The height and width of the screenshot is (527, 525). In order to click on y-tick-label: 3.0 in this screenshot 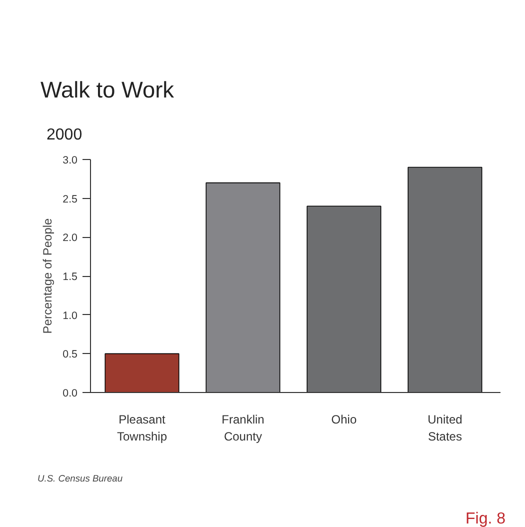, I will do `click(70, 160)`.